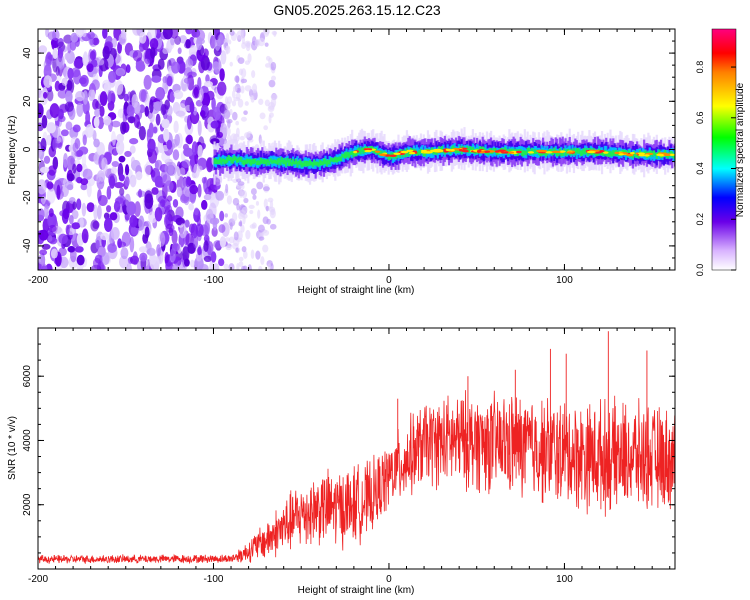 The width and height of the screenshot is (750, 600). Describe the element at coordinates (12, 150) in the screenshot. I see `spectrogram-y-label: Frequency (Hz)` at that location.